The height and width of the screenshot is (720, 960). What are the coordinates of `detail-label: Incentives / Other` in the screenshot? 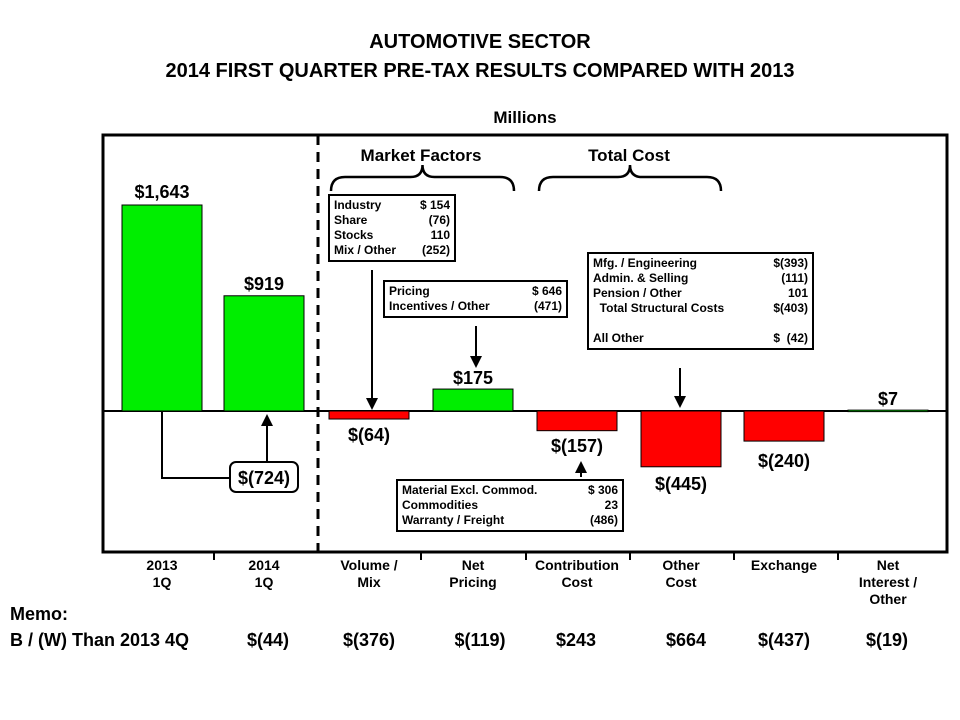 It's located at (439, 306).